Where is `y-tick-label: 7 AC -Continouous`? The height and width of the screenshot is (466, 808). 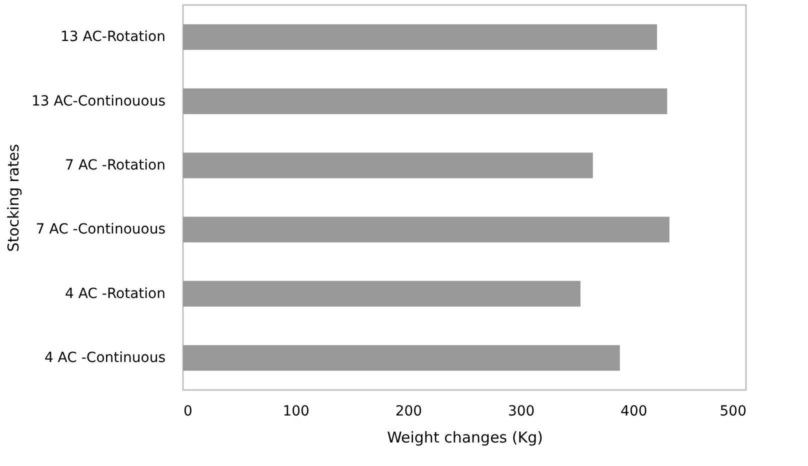
y-tick-label: 7 AC -Continouous is located at coordinates (101, 230).